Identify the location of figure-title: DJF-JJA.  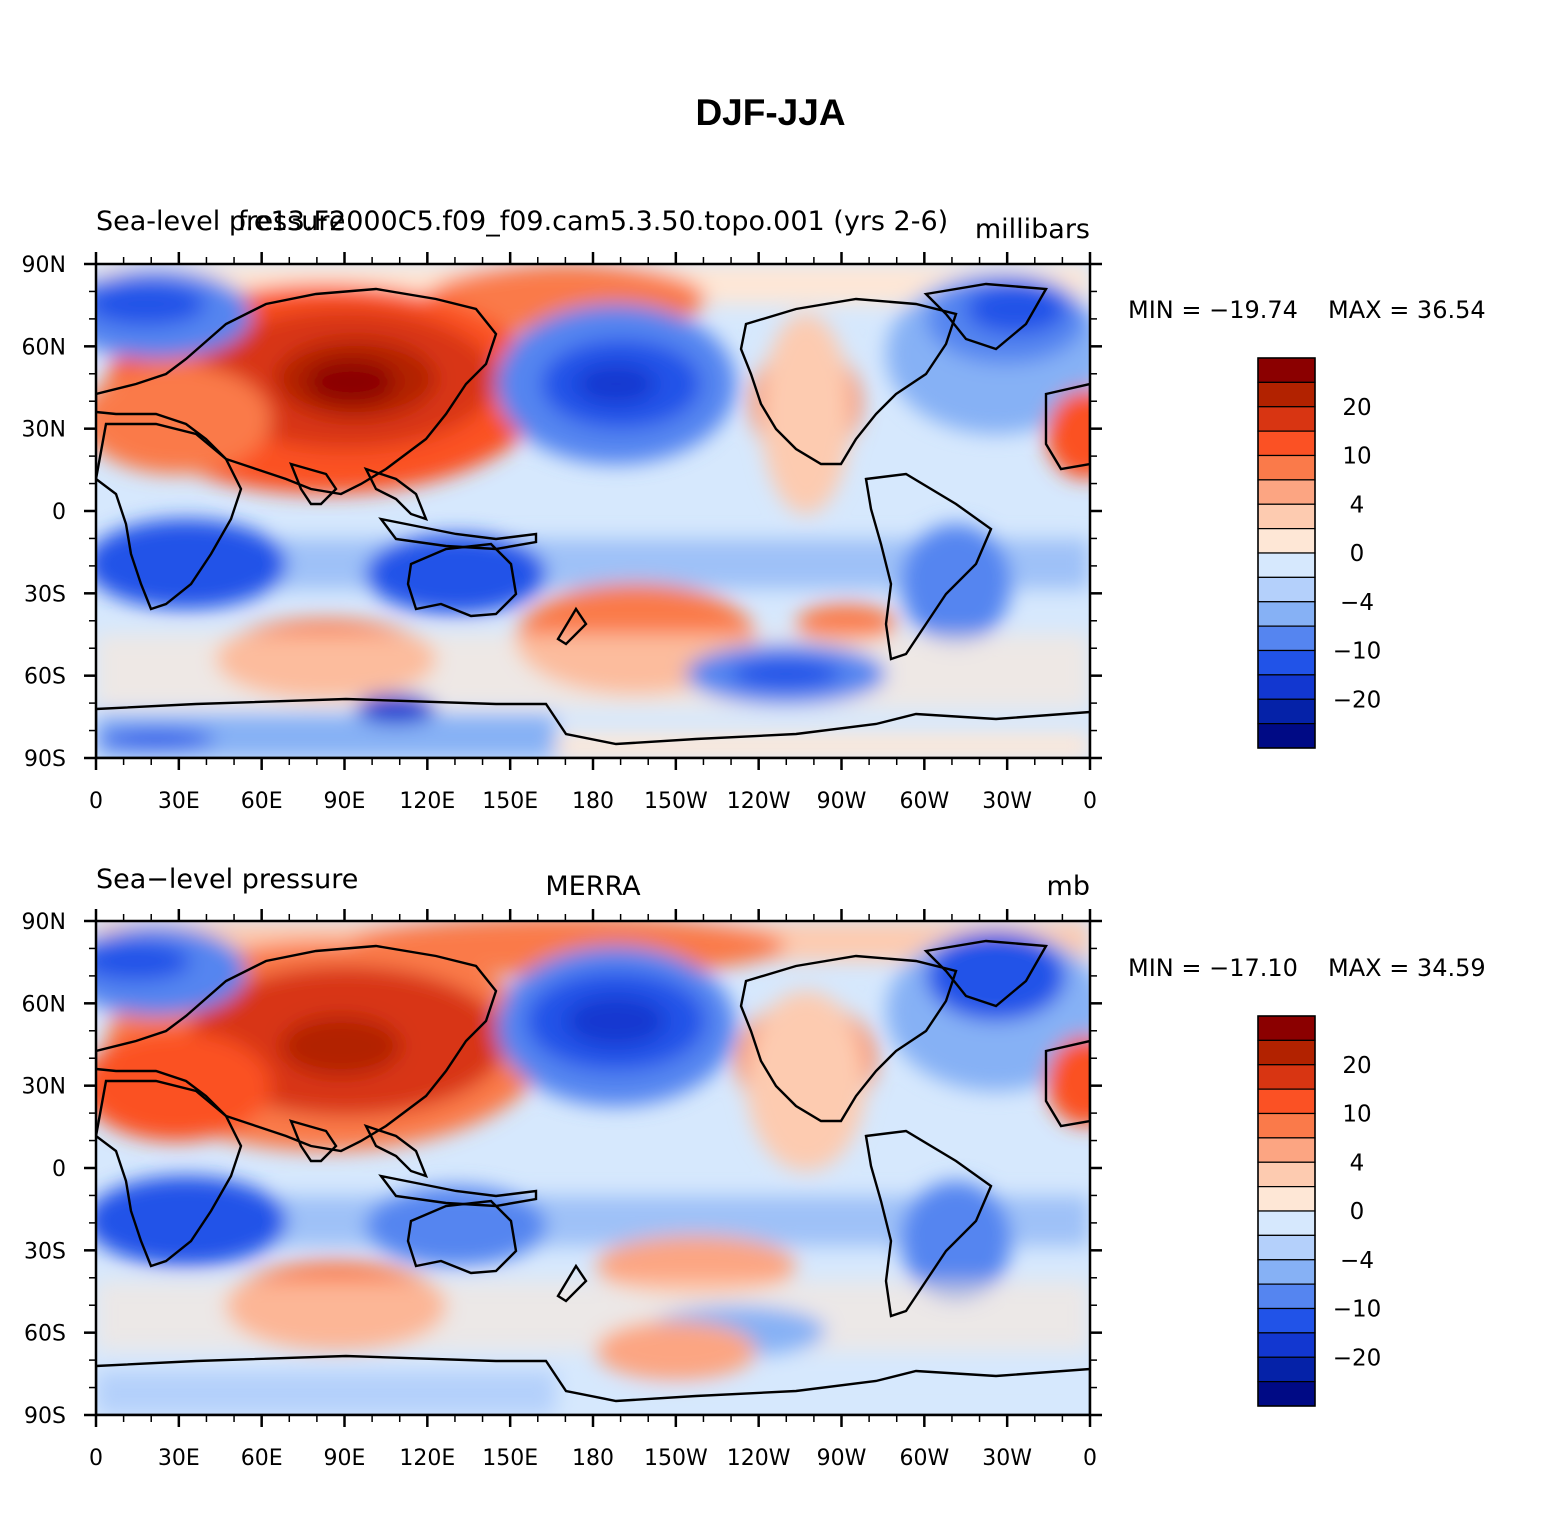
(770, 112).